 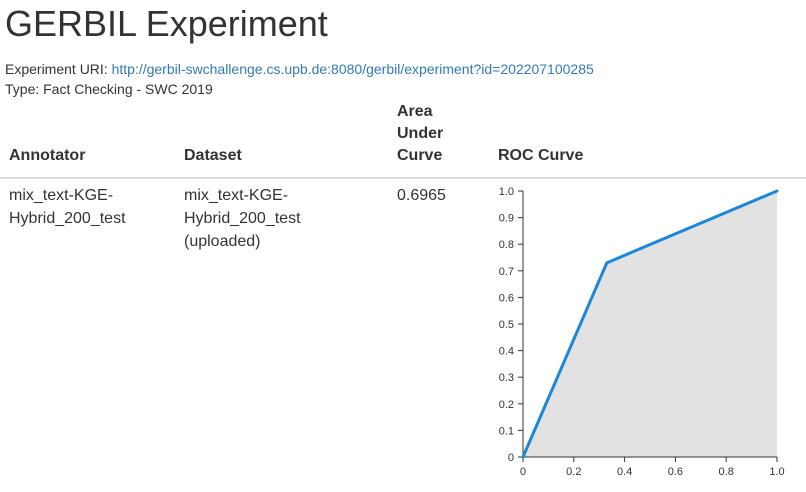 I want to click on y-tick-label: 0.1, so click(x=506, y=431).